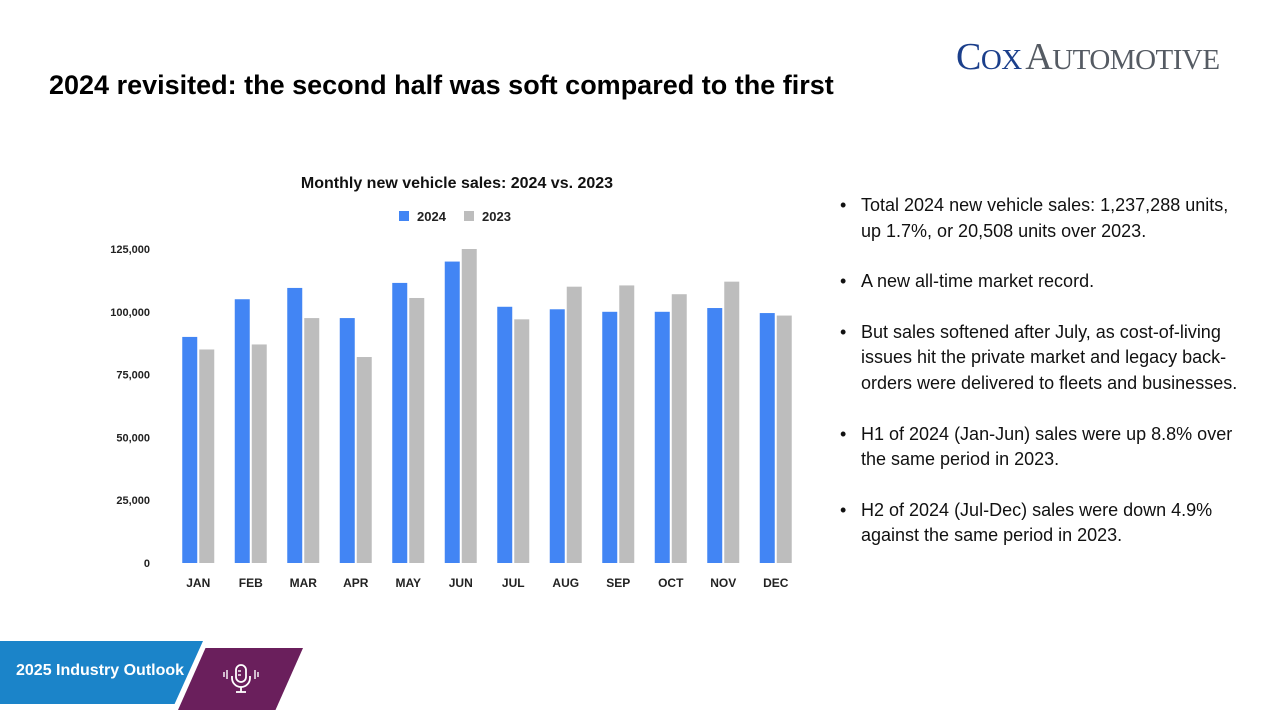 The width and height of the screenshot is (1280, 720). What do you see at coordinates (1039, 57) in the screenshot?
I see `logo-automotive-initial: A` at bounding box center [1039, 57].